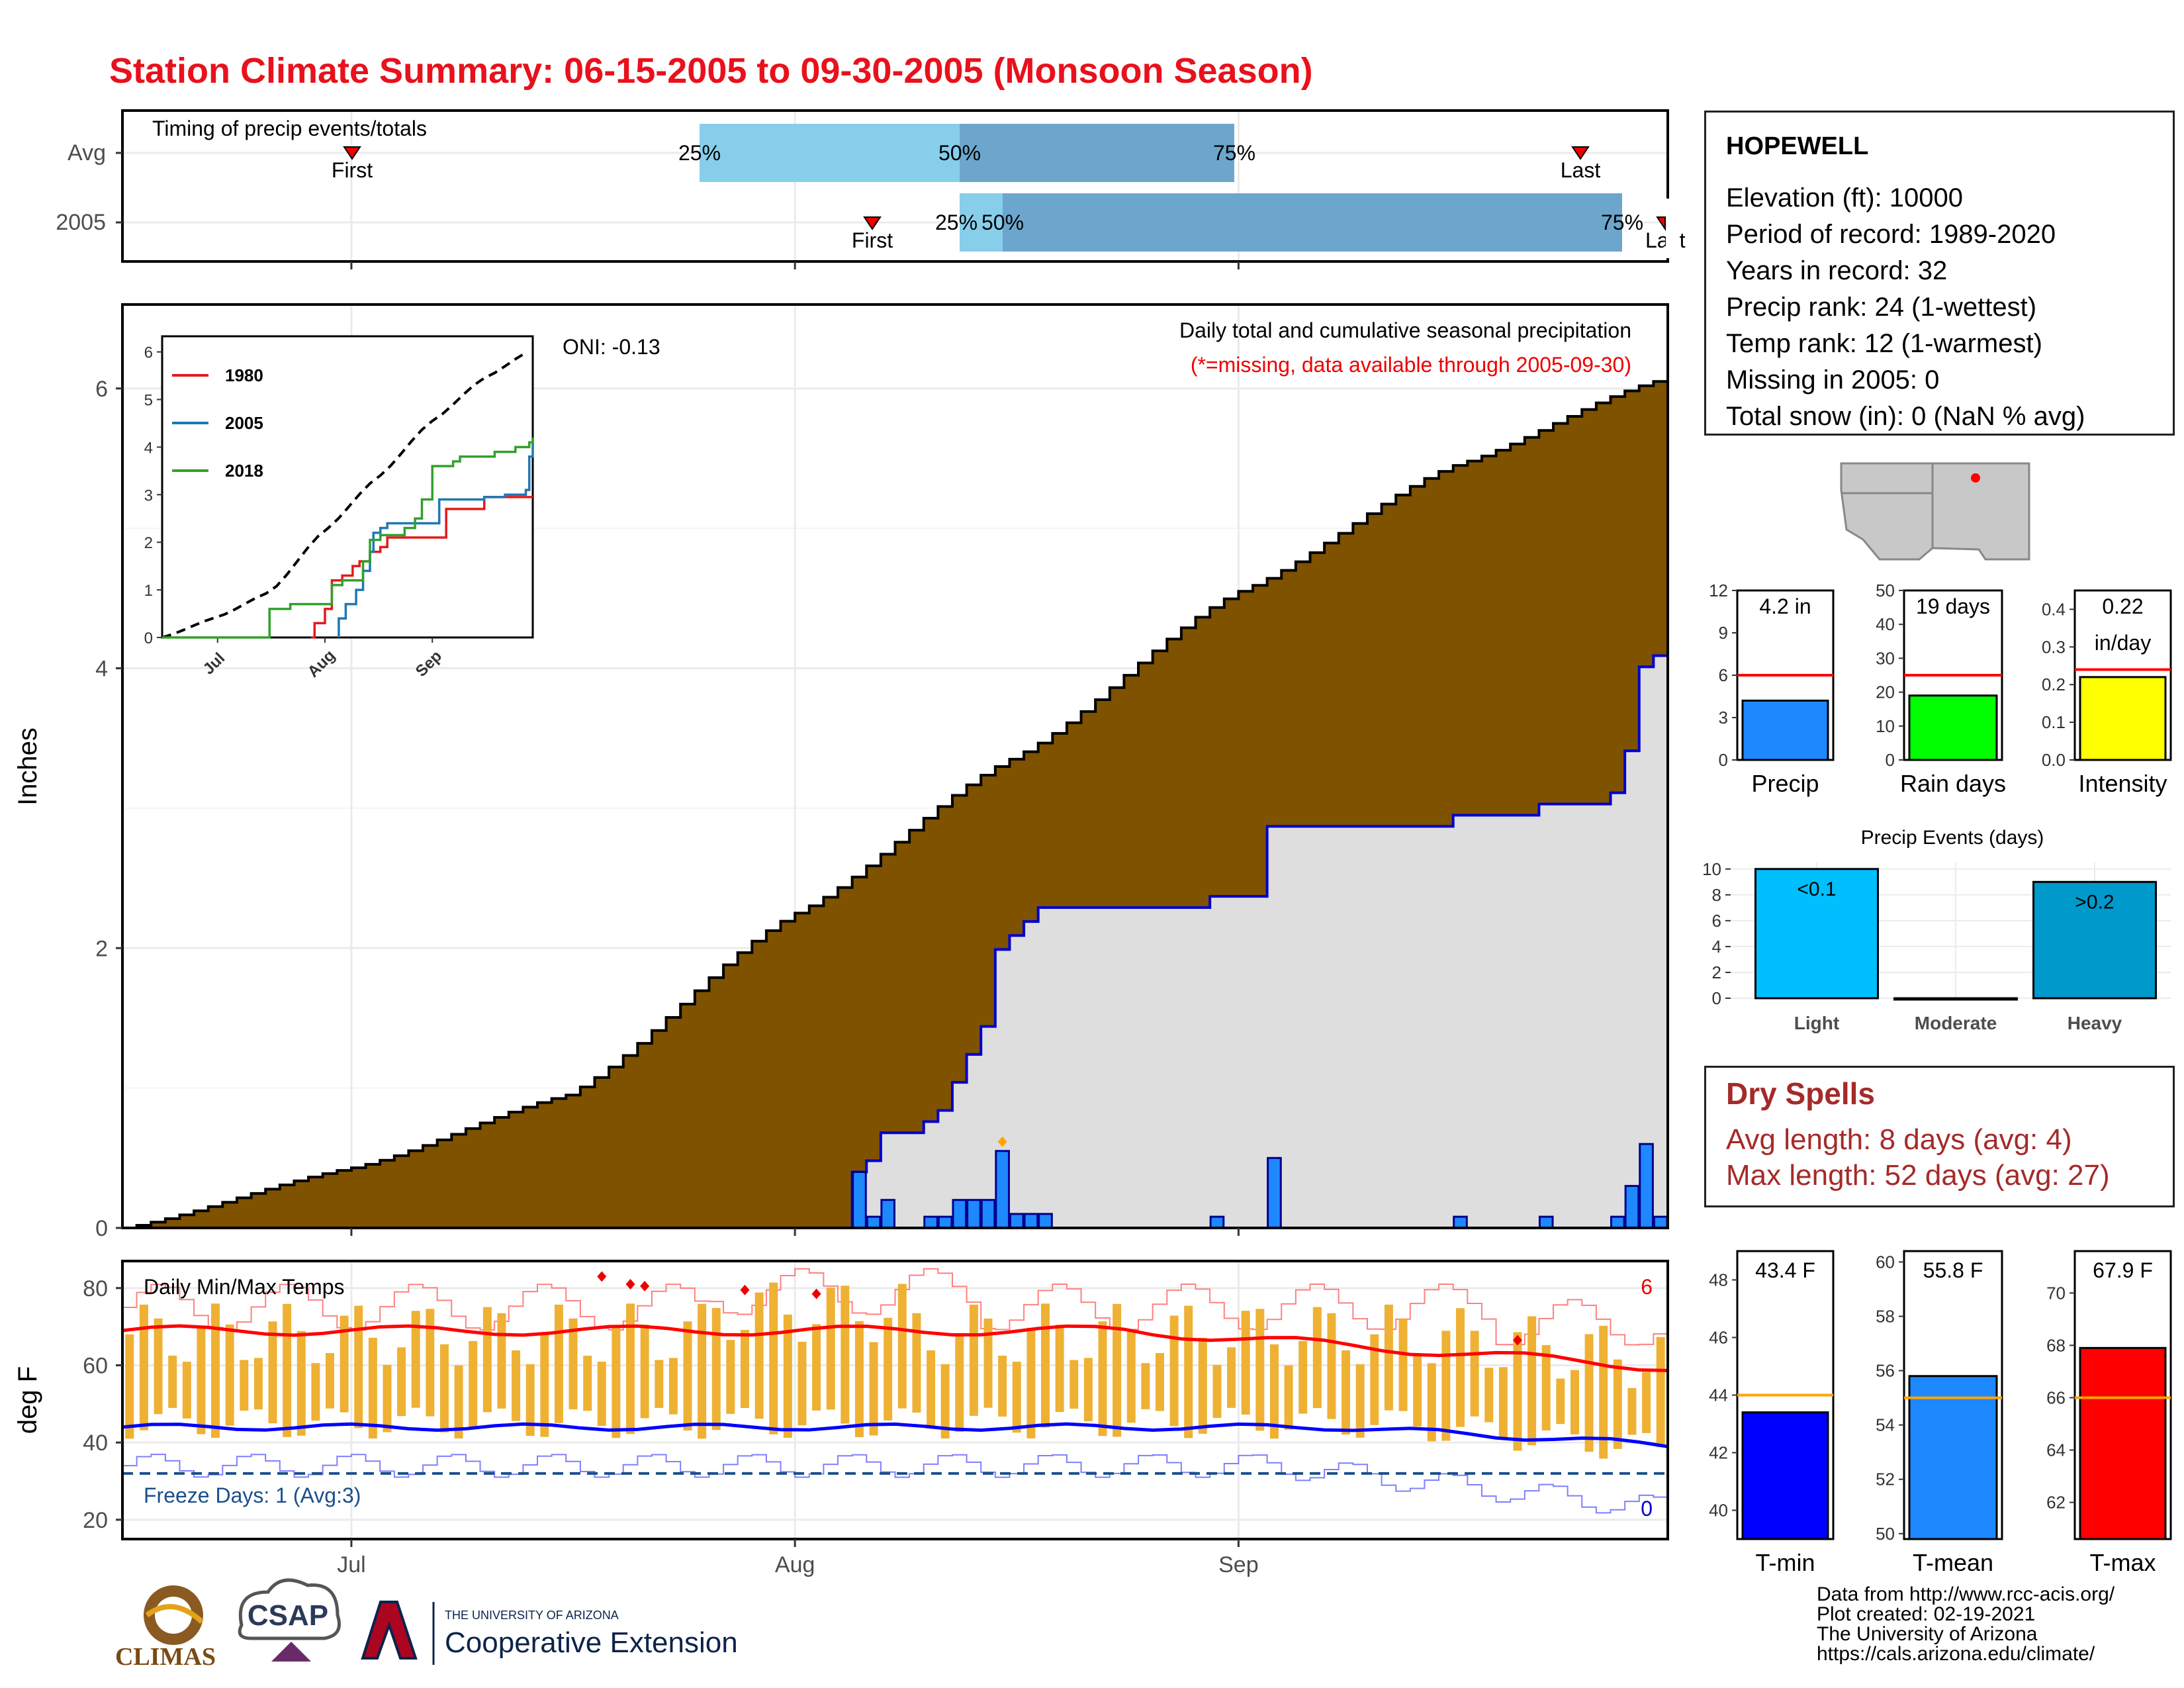  Describe the element at coordinates (1097, 153) in the screenshot. I see `avg-q50-q75-bar` at that location.